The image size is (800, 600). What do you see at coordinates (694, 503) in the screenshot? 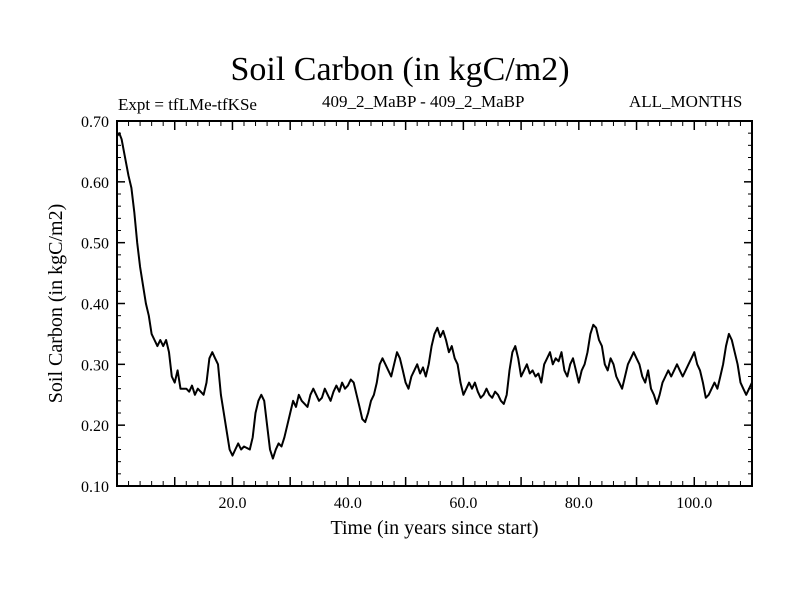
I see `x-tick-label: 100.0` at bounding box center [694, 503].